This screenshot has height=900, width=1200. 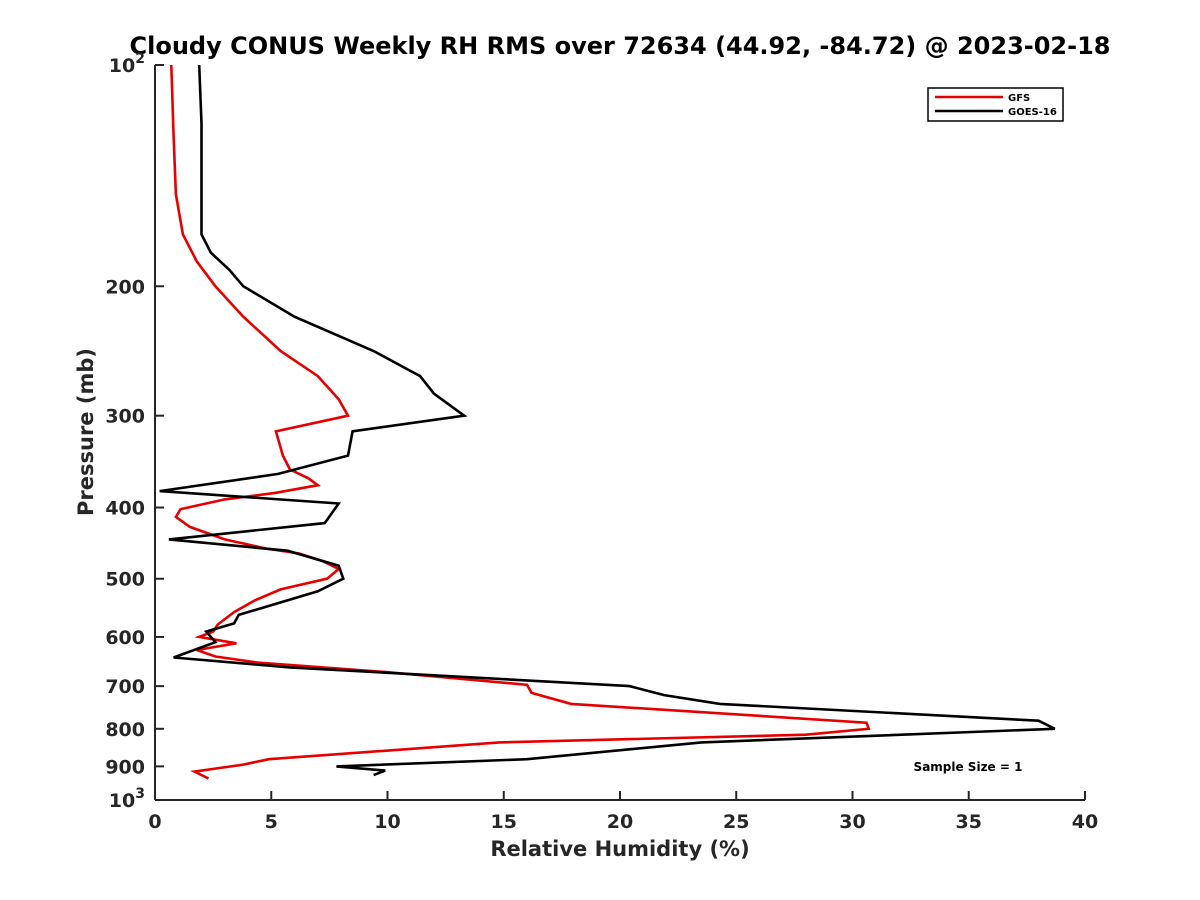 I want to click on x-ticks: 0 5 10 15 20 25 30 35 40, so click(x=623, y=812).